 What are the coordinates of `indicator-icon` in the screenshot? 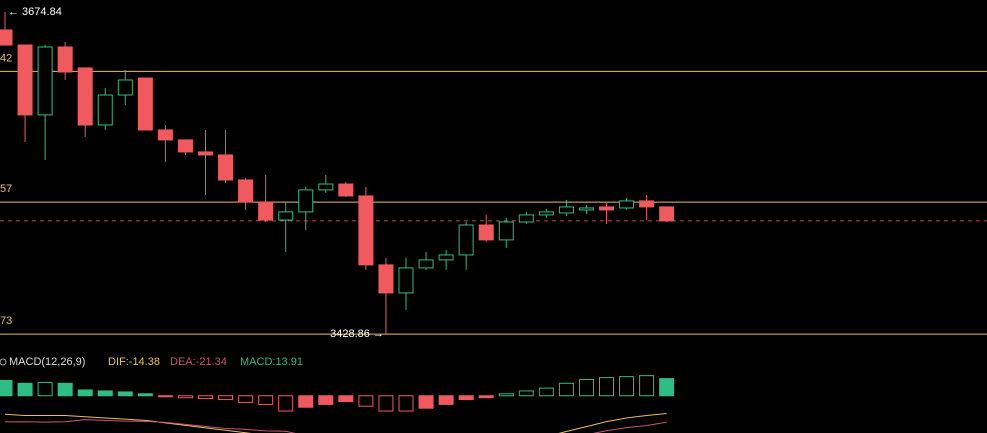 It's located at (3, 362).